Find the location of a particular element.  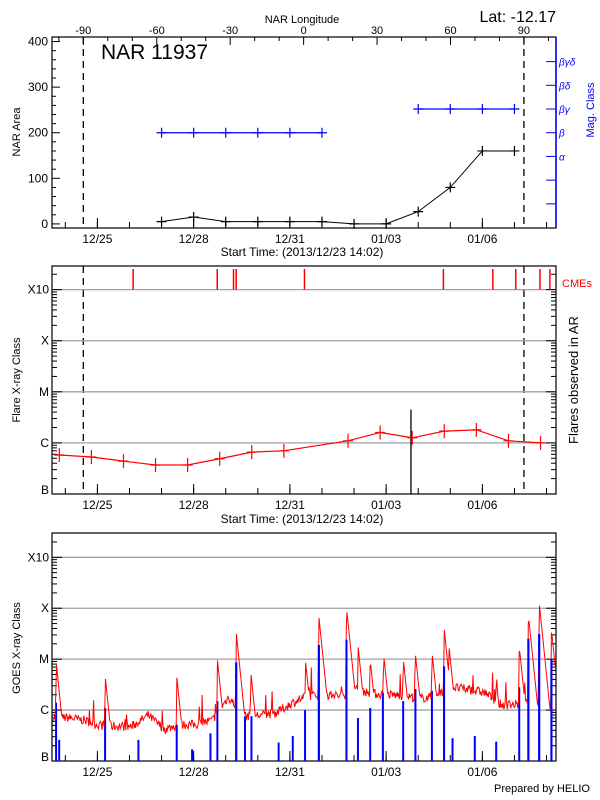

p1-x-tick-label: 01/06 is located at coordinates (482, 239).